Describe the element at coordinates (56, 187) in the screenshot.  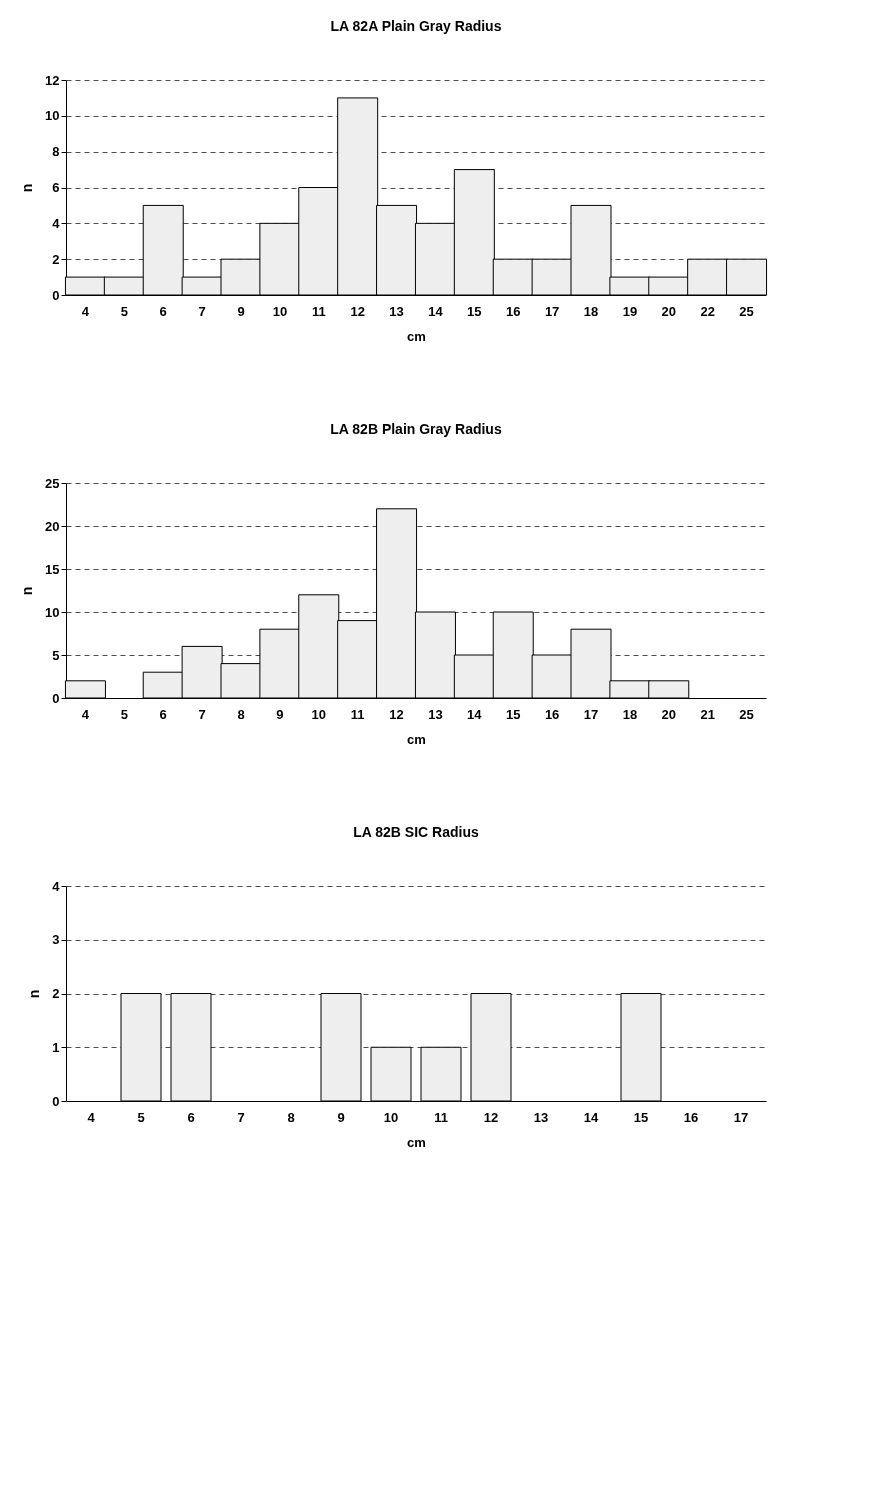
I see `y-tick-label: 6` at that location.